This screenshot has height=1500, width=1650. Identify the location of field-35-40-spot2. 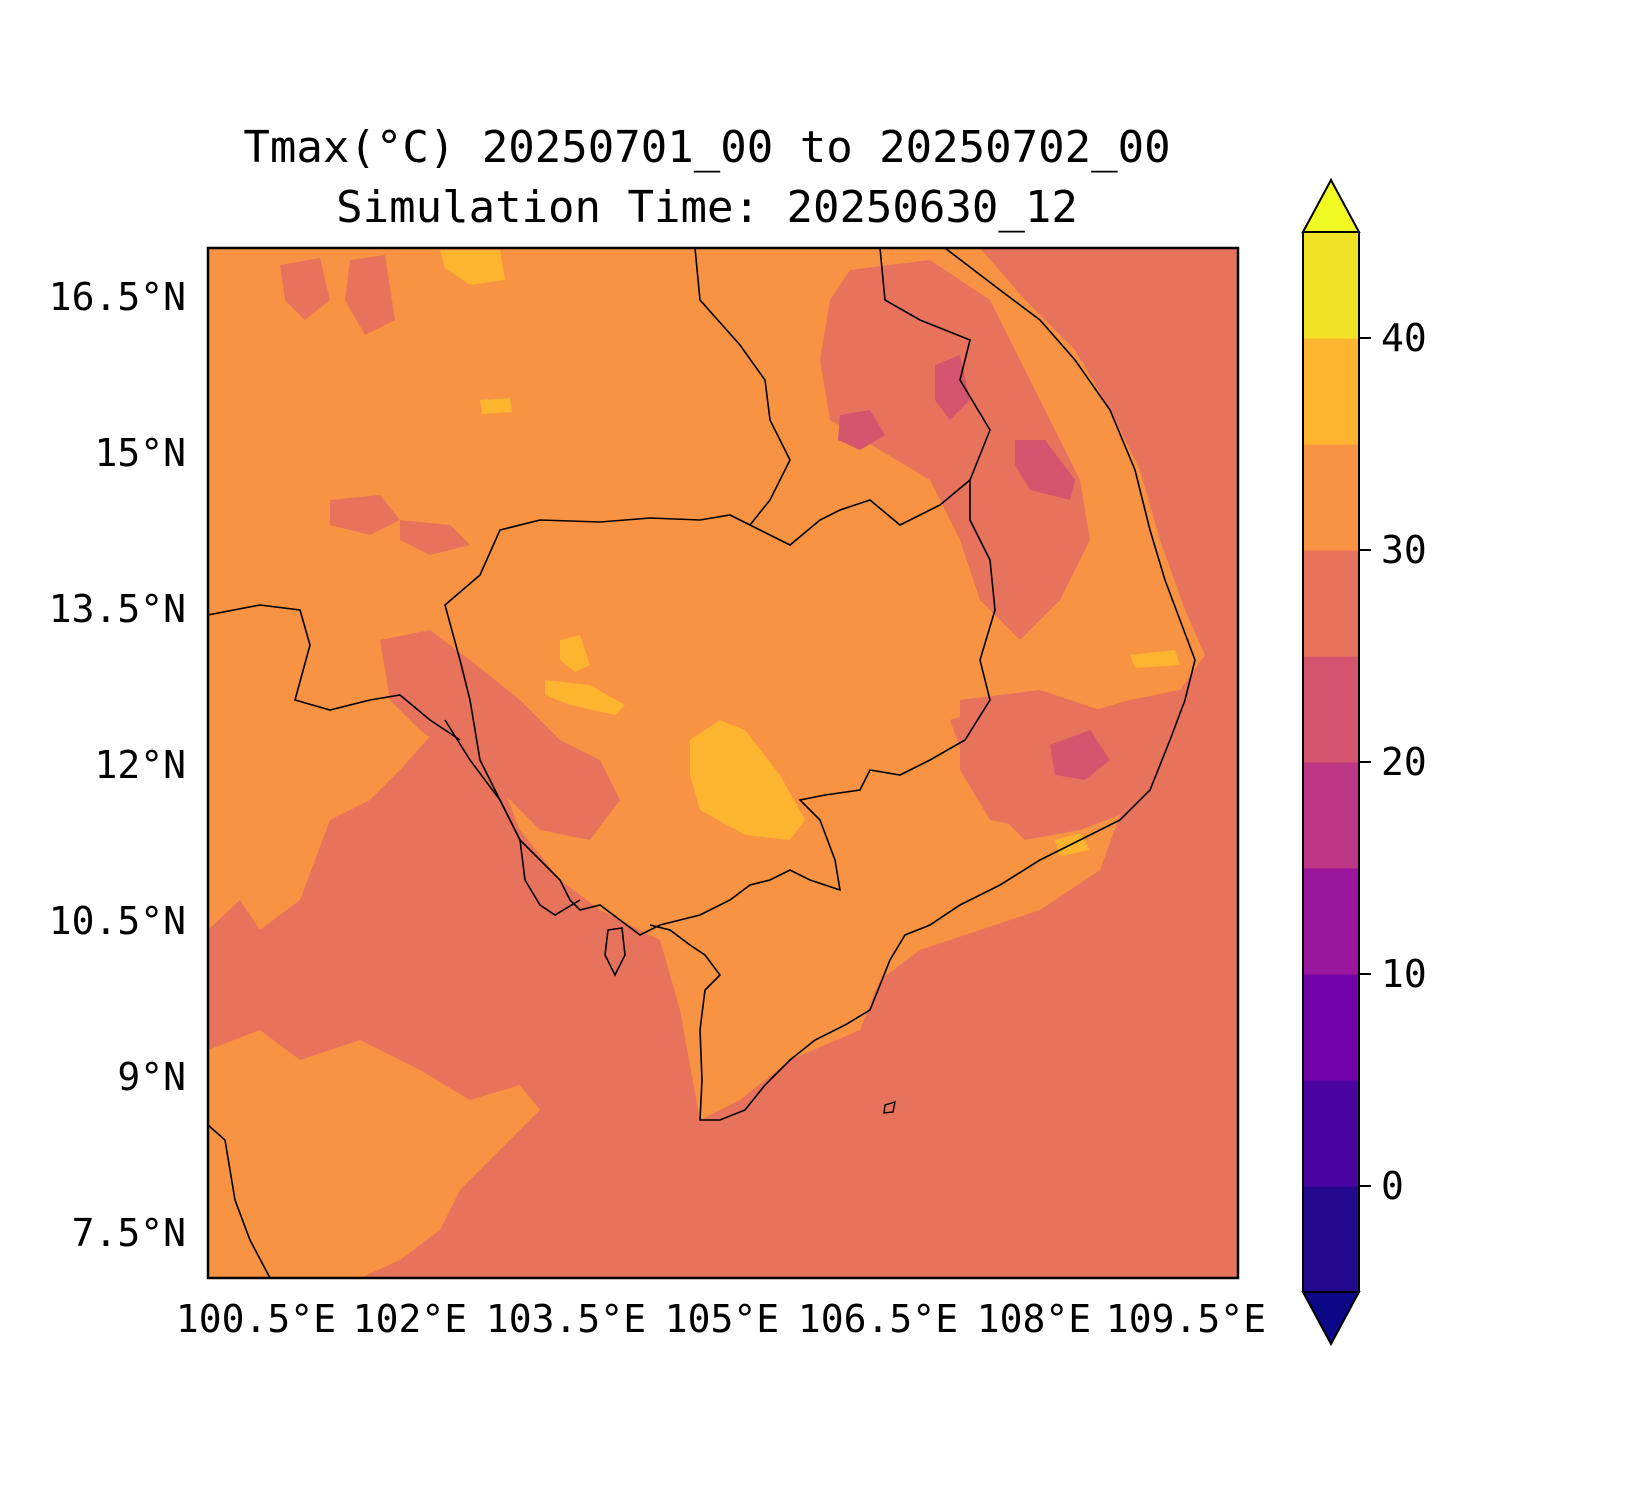
(575, 653).